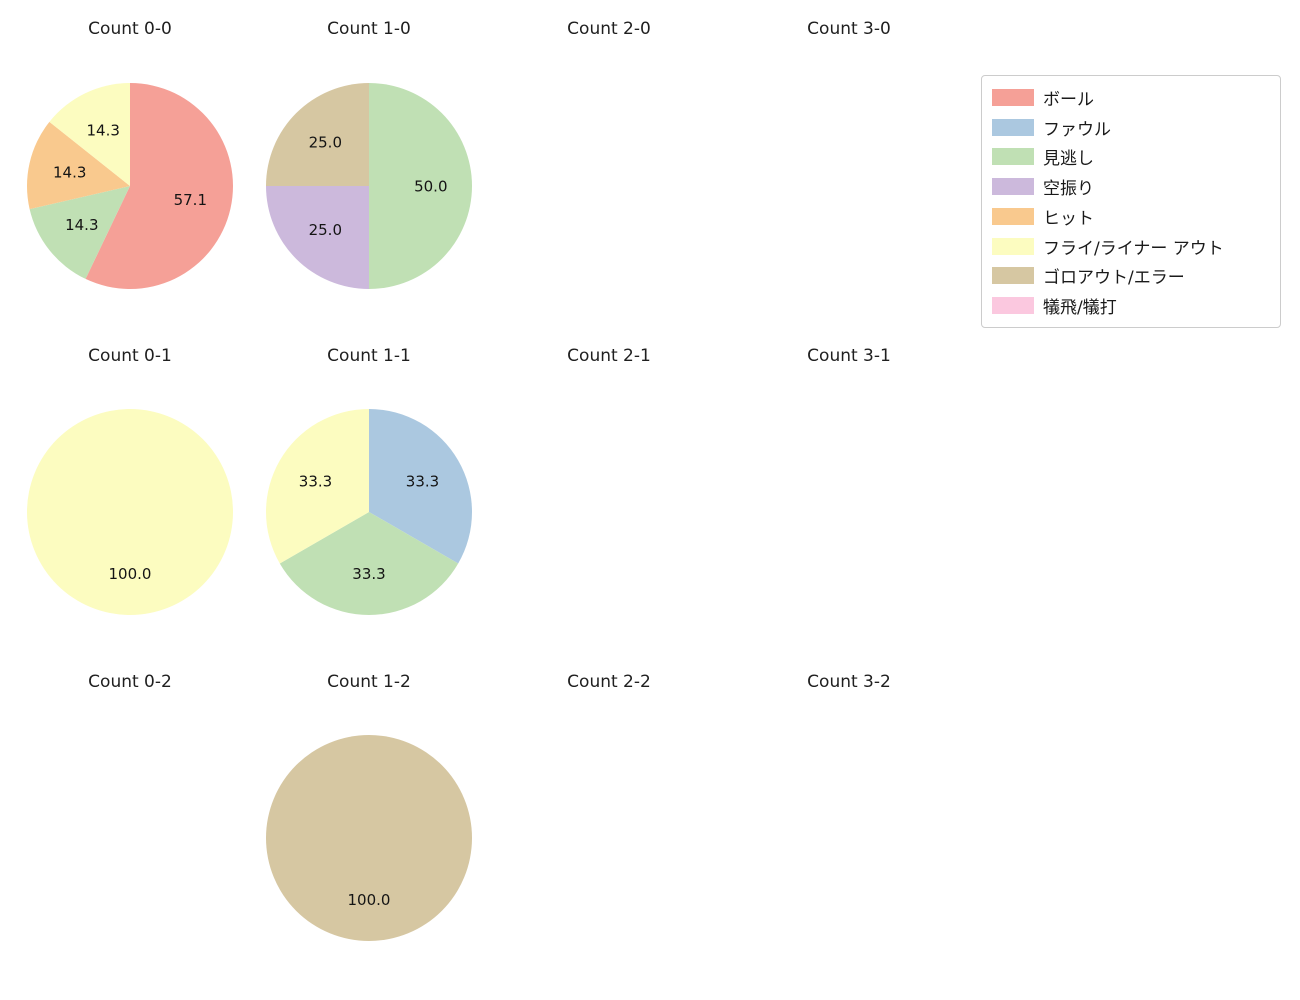 Image resolution: width=1300 pixels, height=1000 pixels. I want to click on legend-item: 空振り, so click(1133, 186).